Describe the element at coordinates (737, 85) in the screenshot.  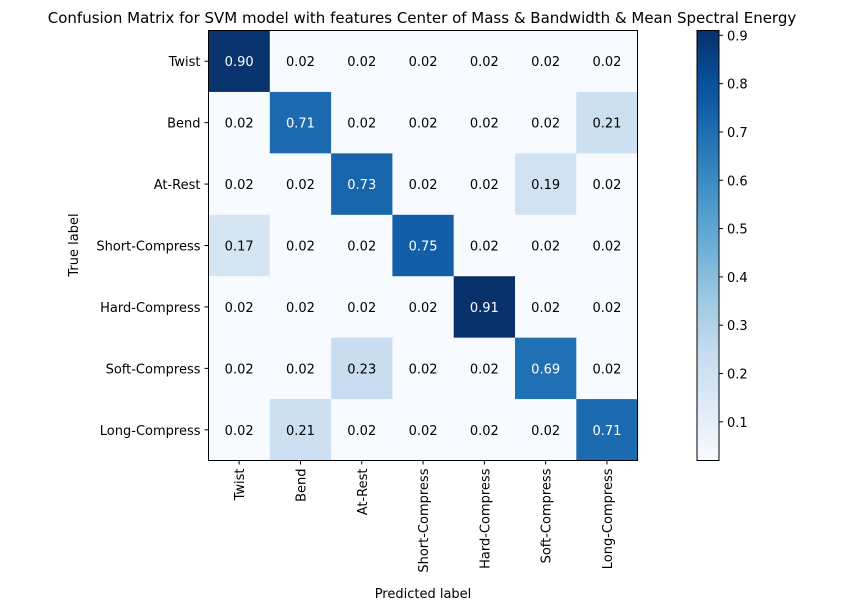
I see `colorbar-tick-label: 0.8` at that location.